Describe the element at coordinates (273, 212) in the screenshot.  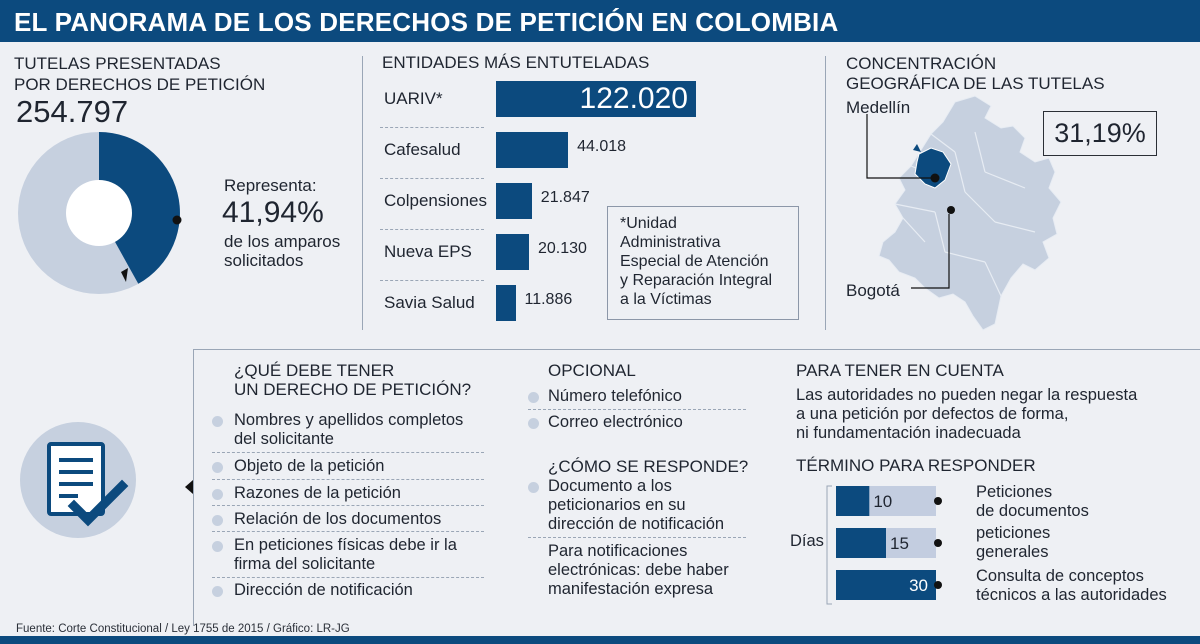
I see `tutelas-percent: 41,94%` at that location.